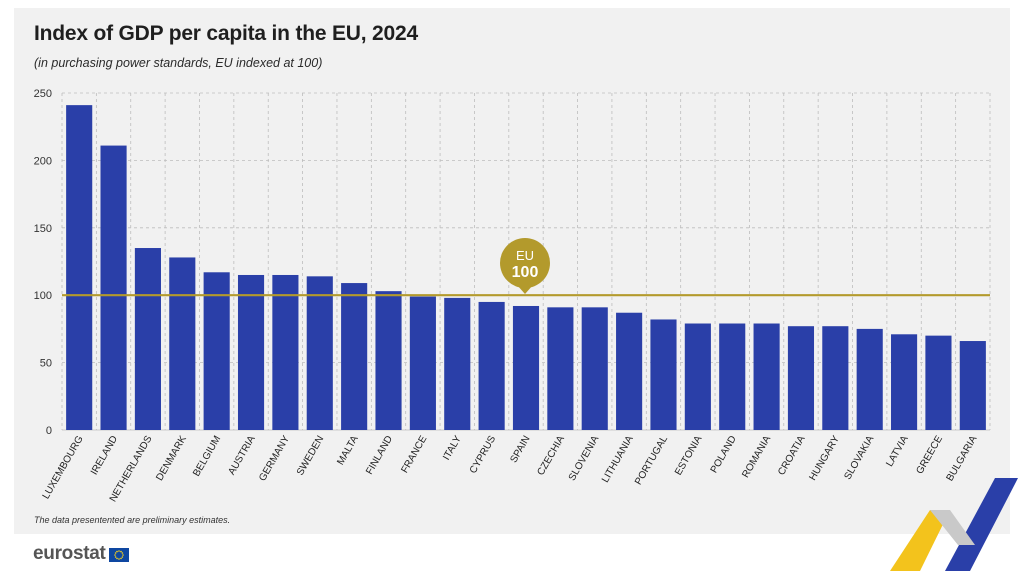  I want to click on bar-italy, so click(457, 363).